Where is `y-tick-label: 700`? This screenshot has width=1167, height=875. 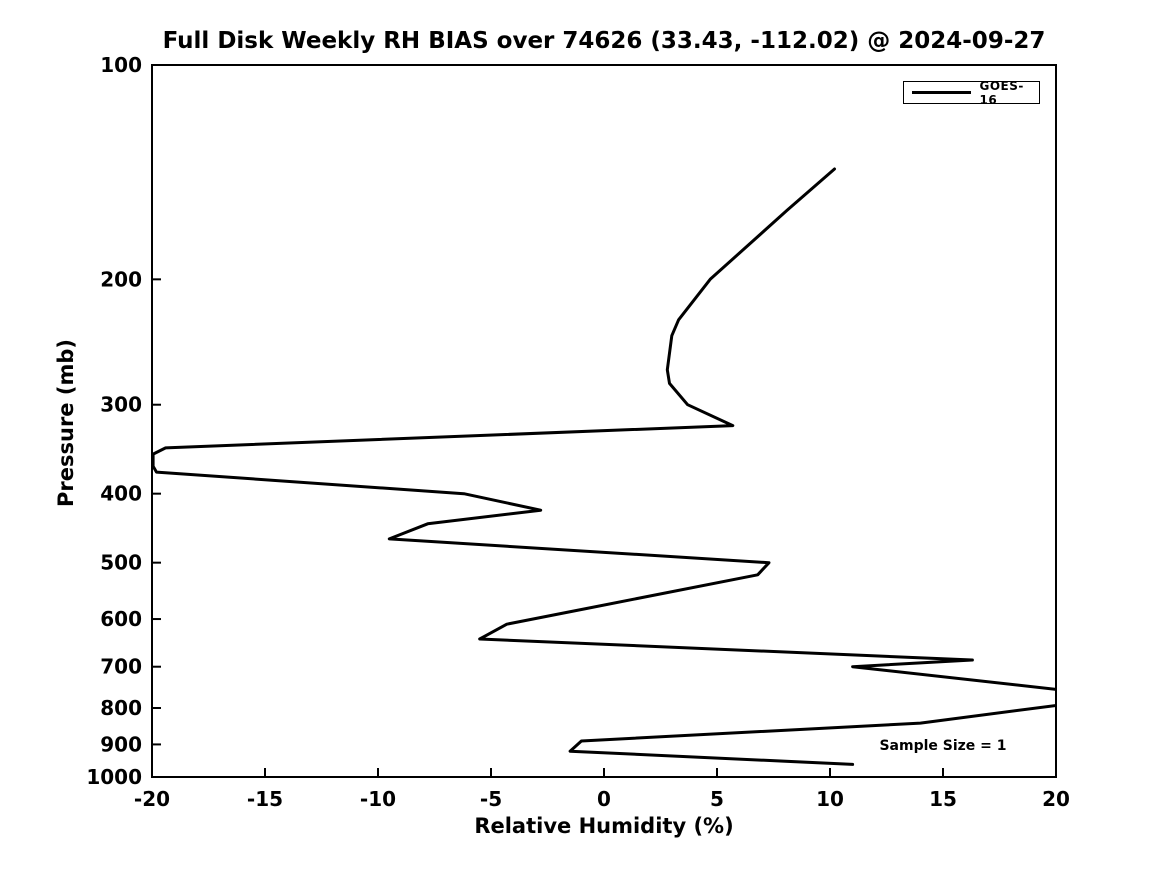 y-tick-label: 700 is located at coordinates (121, 667).